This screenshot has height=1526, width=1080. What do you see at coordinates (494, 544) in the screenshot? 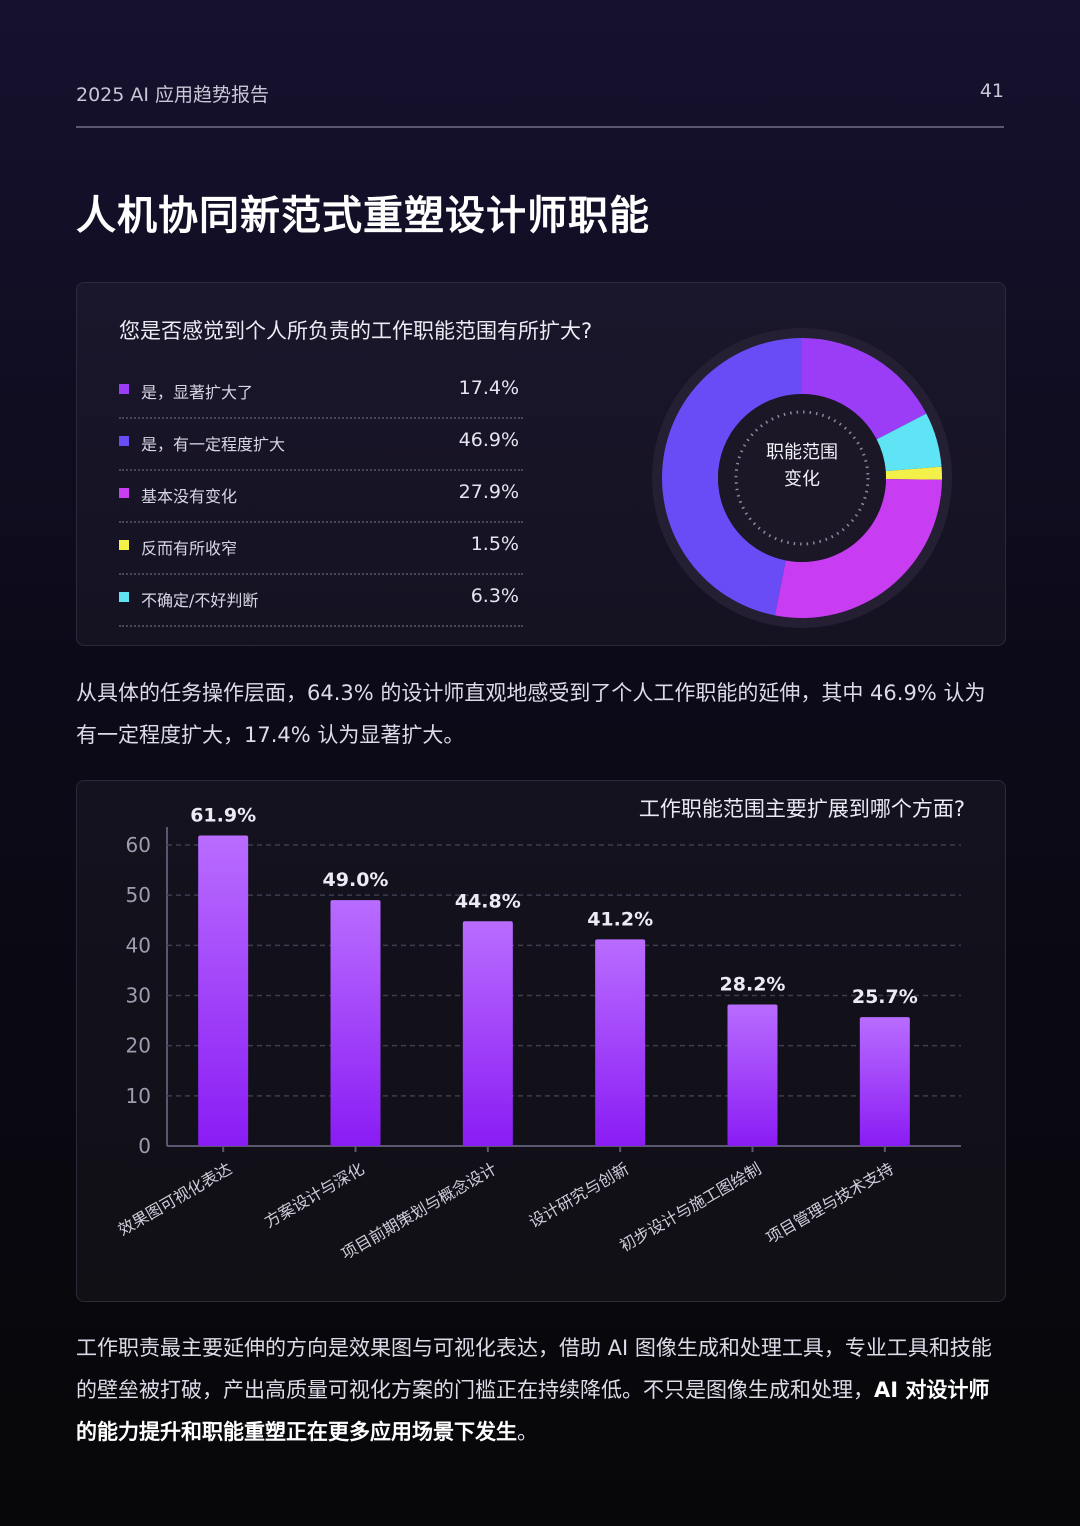
I see `legend-value: 1.5%` at bounding box center [494, 544].